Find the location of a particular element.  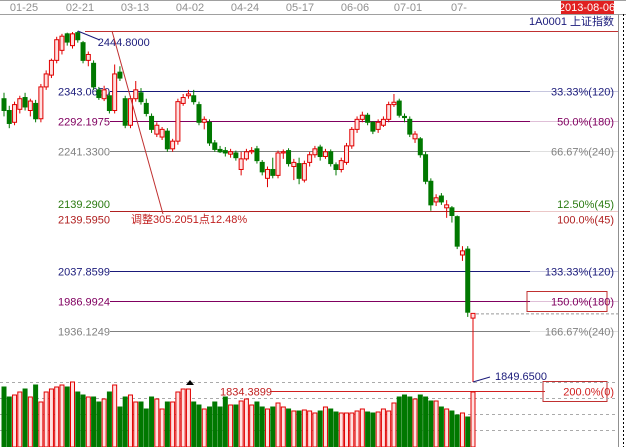

date-tick: 04-24 is located at coordinates (245, 8).